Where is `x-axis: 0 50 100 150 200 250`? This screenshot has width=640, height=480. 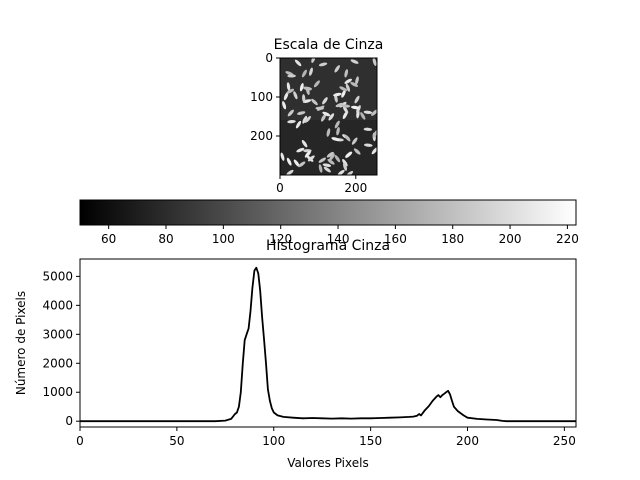
x-axis: 0 50 100 150 200 250 is located at coordinates (326, 437).